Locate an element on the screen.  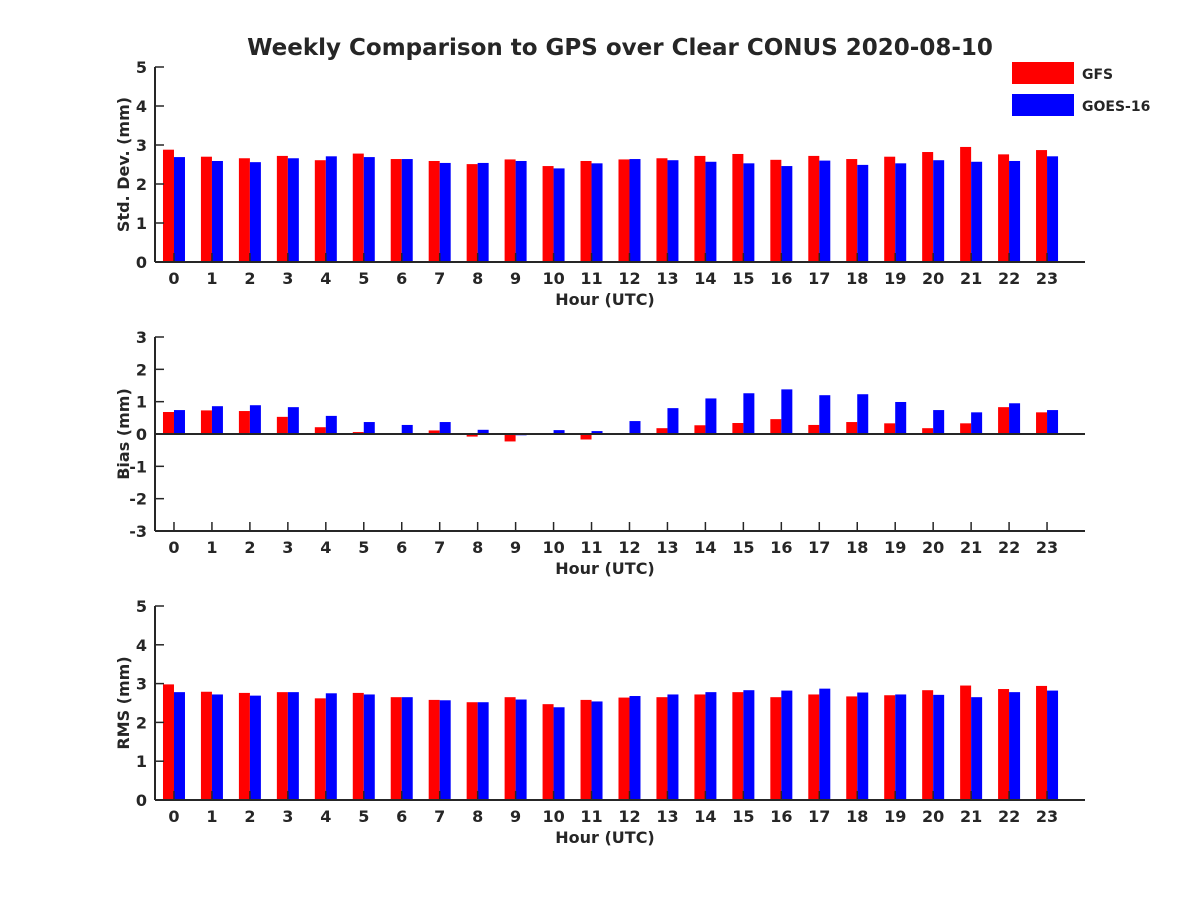
y-axis-label: Bias (mm) is located at coordinates (123, 434).